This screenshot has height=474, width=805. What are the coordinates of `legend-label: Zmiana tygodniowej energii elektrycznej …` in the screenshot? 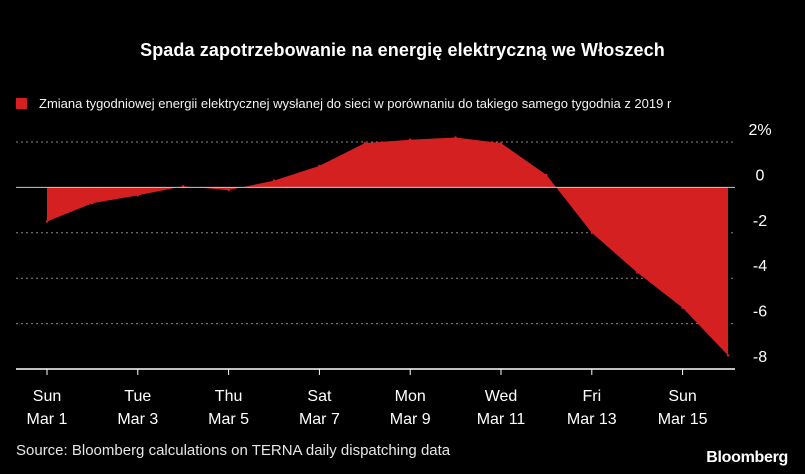 It's located at (355, 103).